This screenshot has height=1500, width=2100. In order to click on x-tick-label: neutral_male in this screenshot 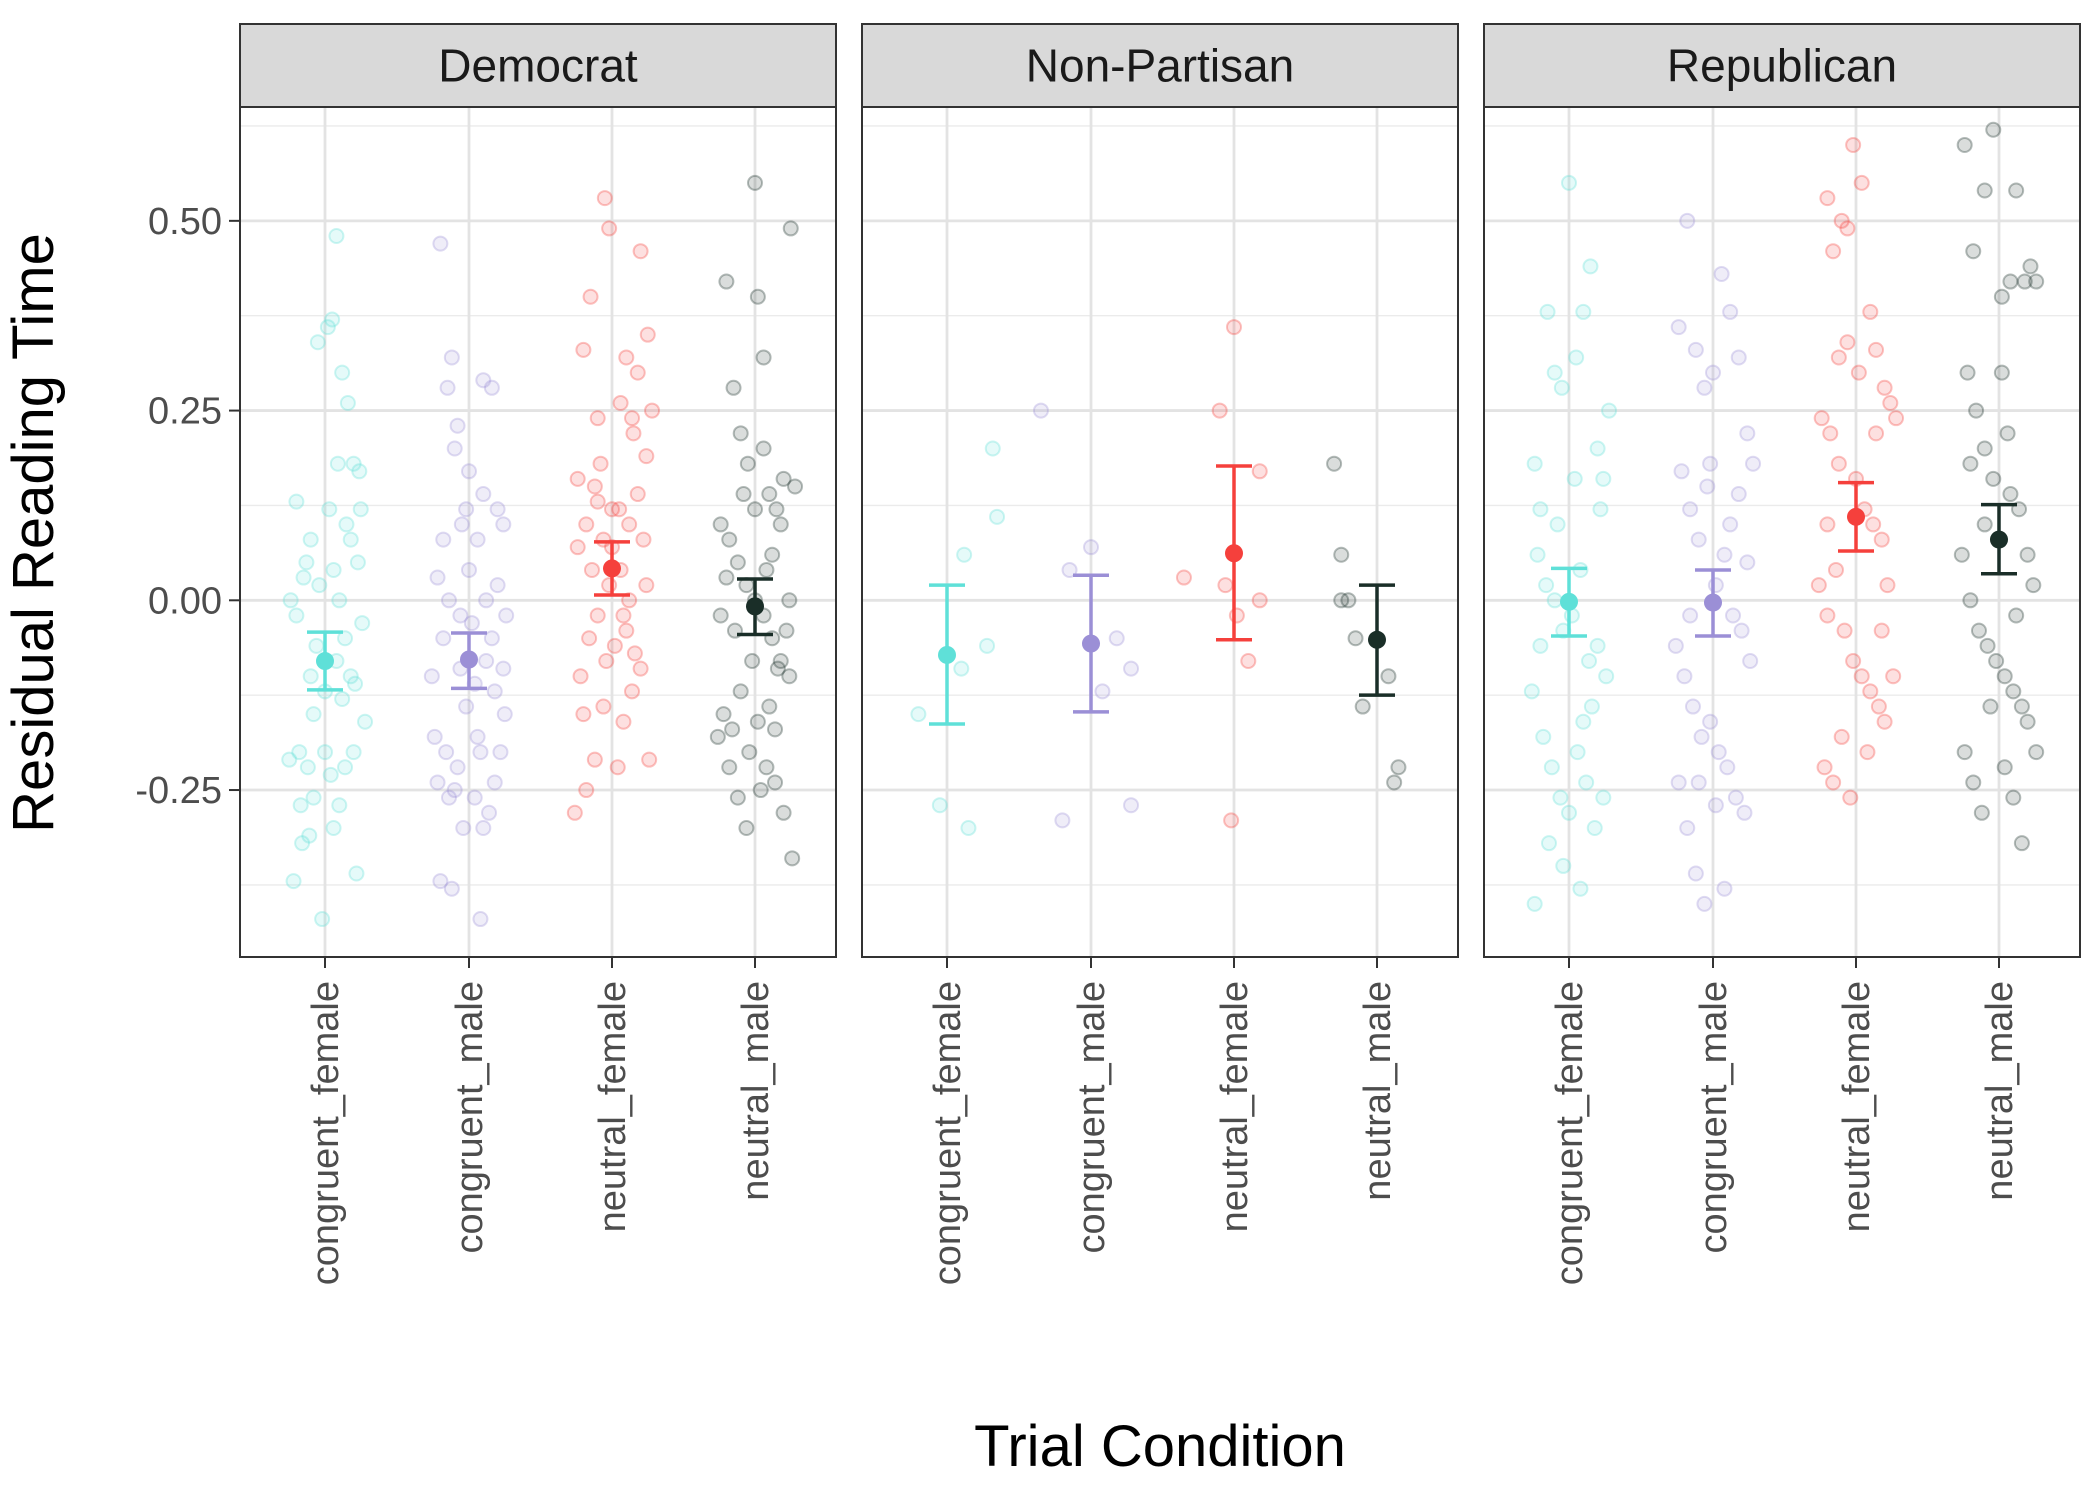, I will do `click(2000, 1091)`.